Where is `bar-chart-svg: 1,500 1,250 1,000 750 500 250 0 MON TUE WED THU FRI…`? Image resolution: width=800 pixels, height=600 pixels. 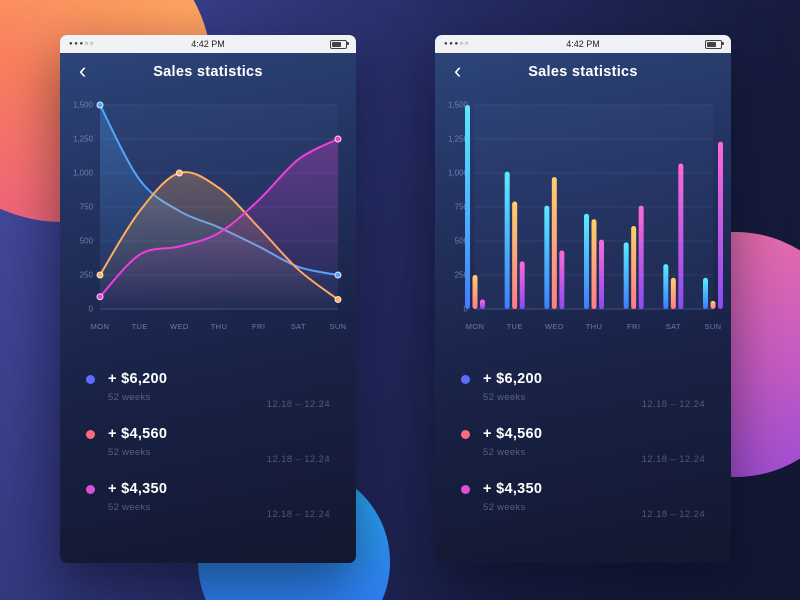 bar-chart-svg: 1,500 1,250 1,000 750 500 250 0 MON TUE WED THU FRI… is located at coordinates (585, 216).